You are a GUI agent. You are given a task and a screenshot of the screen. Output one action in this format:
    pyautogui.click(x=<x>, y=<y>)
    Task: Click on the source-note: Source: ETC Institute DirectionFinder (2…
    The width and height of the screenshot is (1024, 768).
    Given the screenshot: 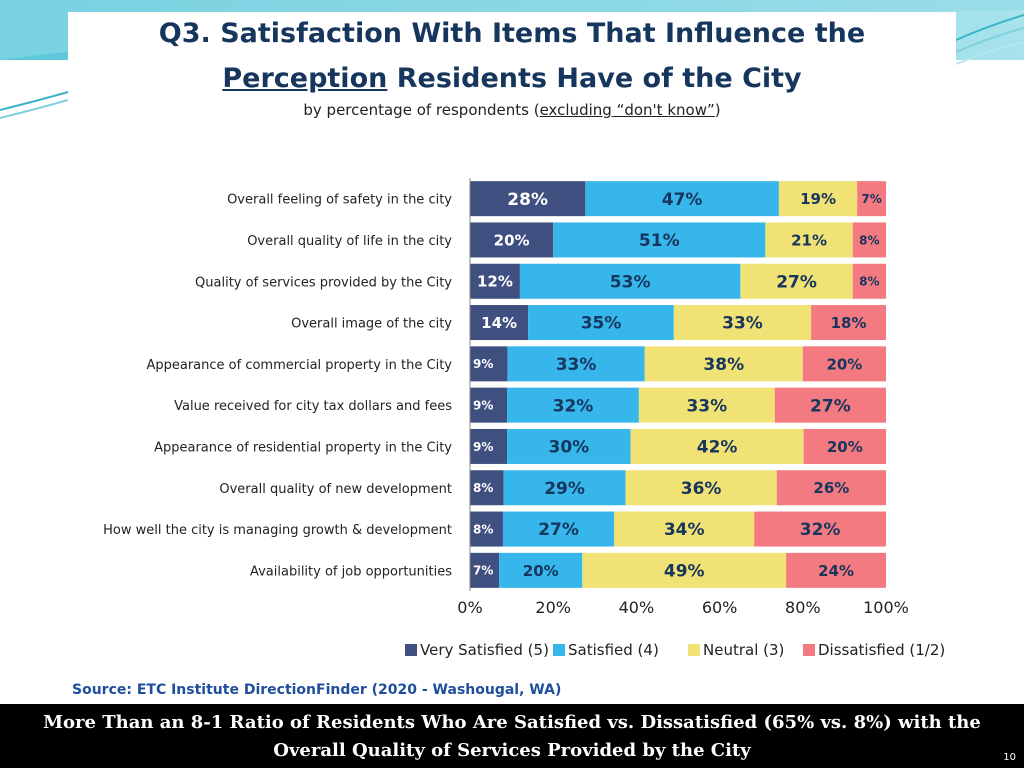 What is the action you would take?
    pyautogui.click(x=317, y=690)
    